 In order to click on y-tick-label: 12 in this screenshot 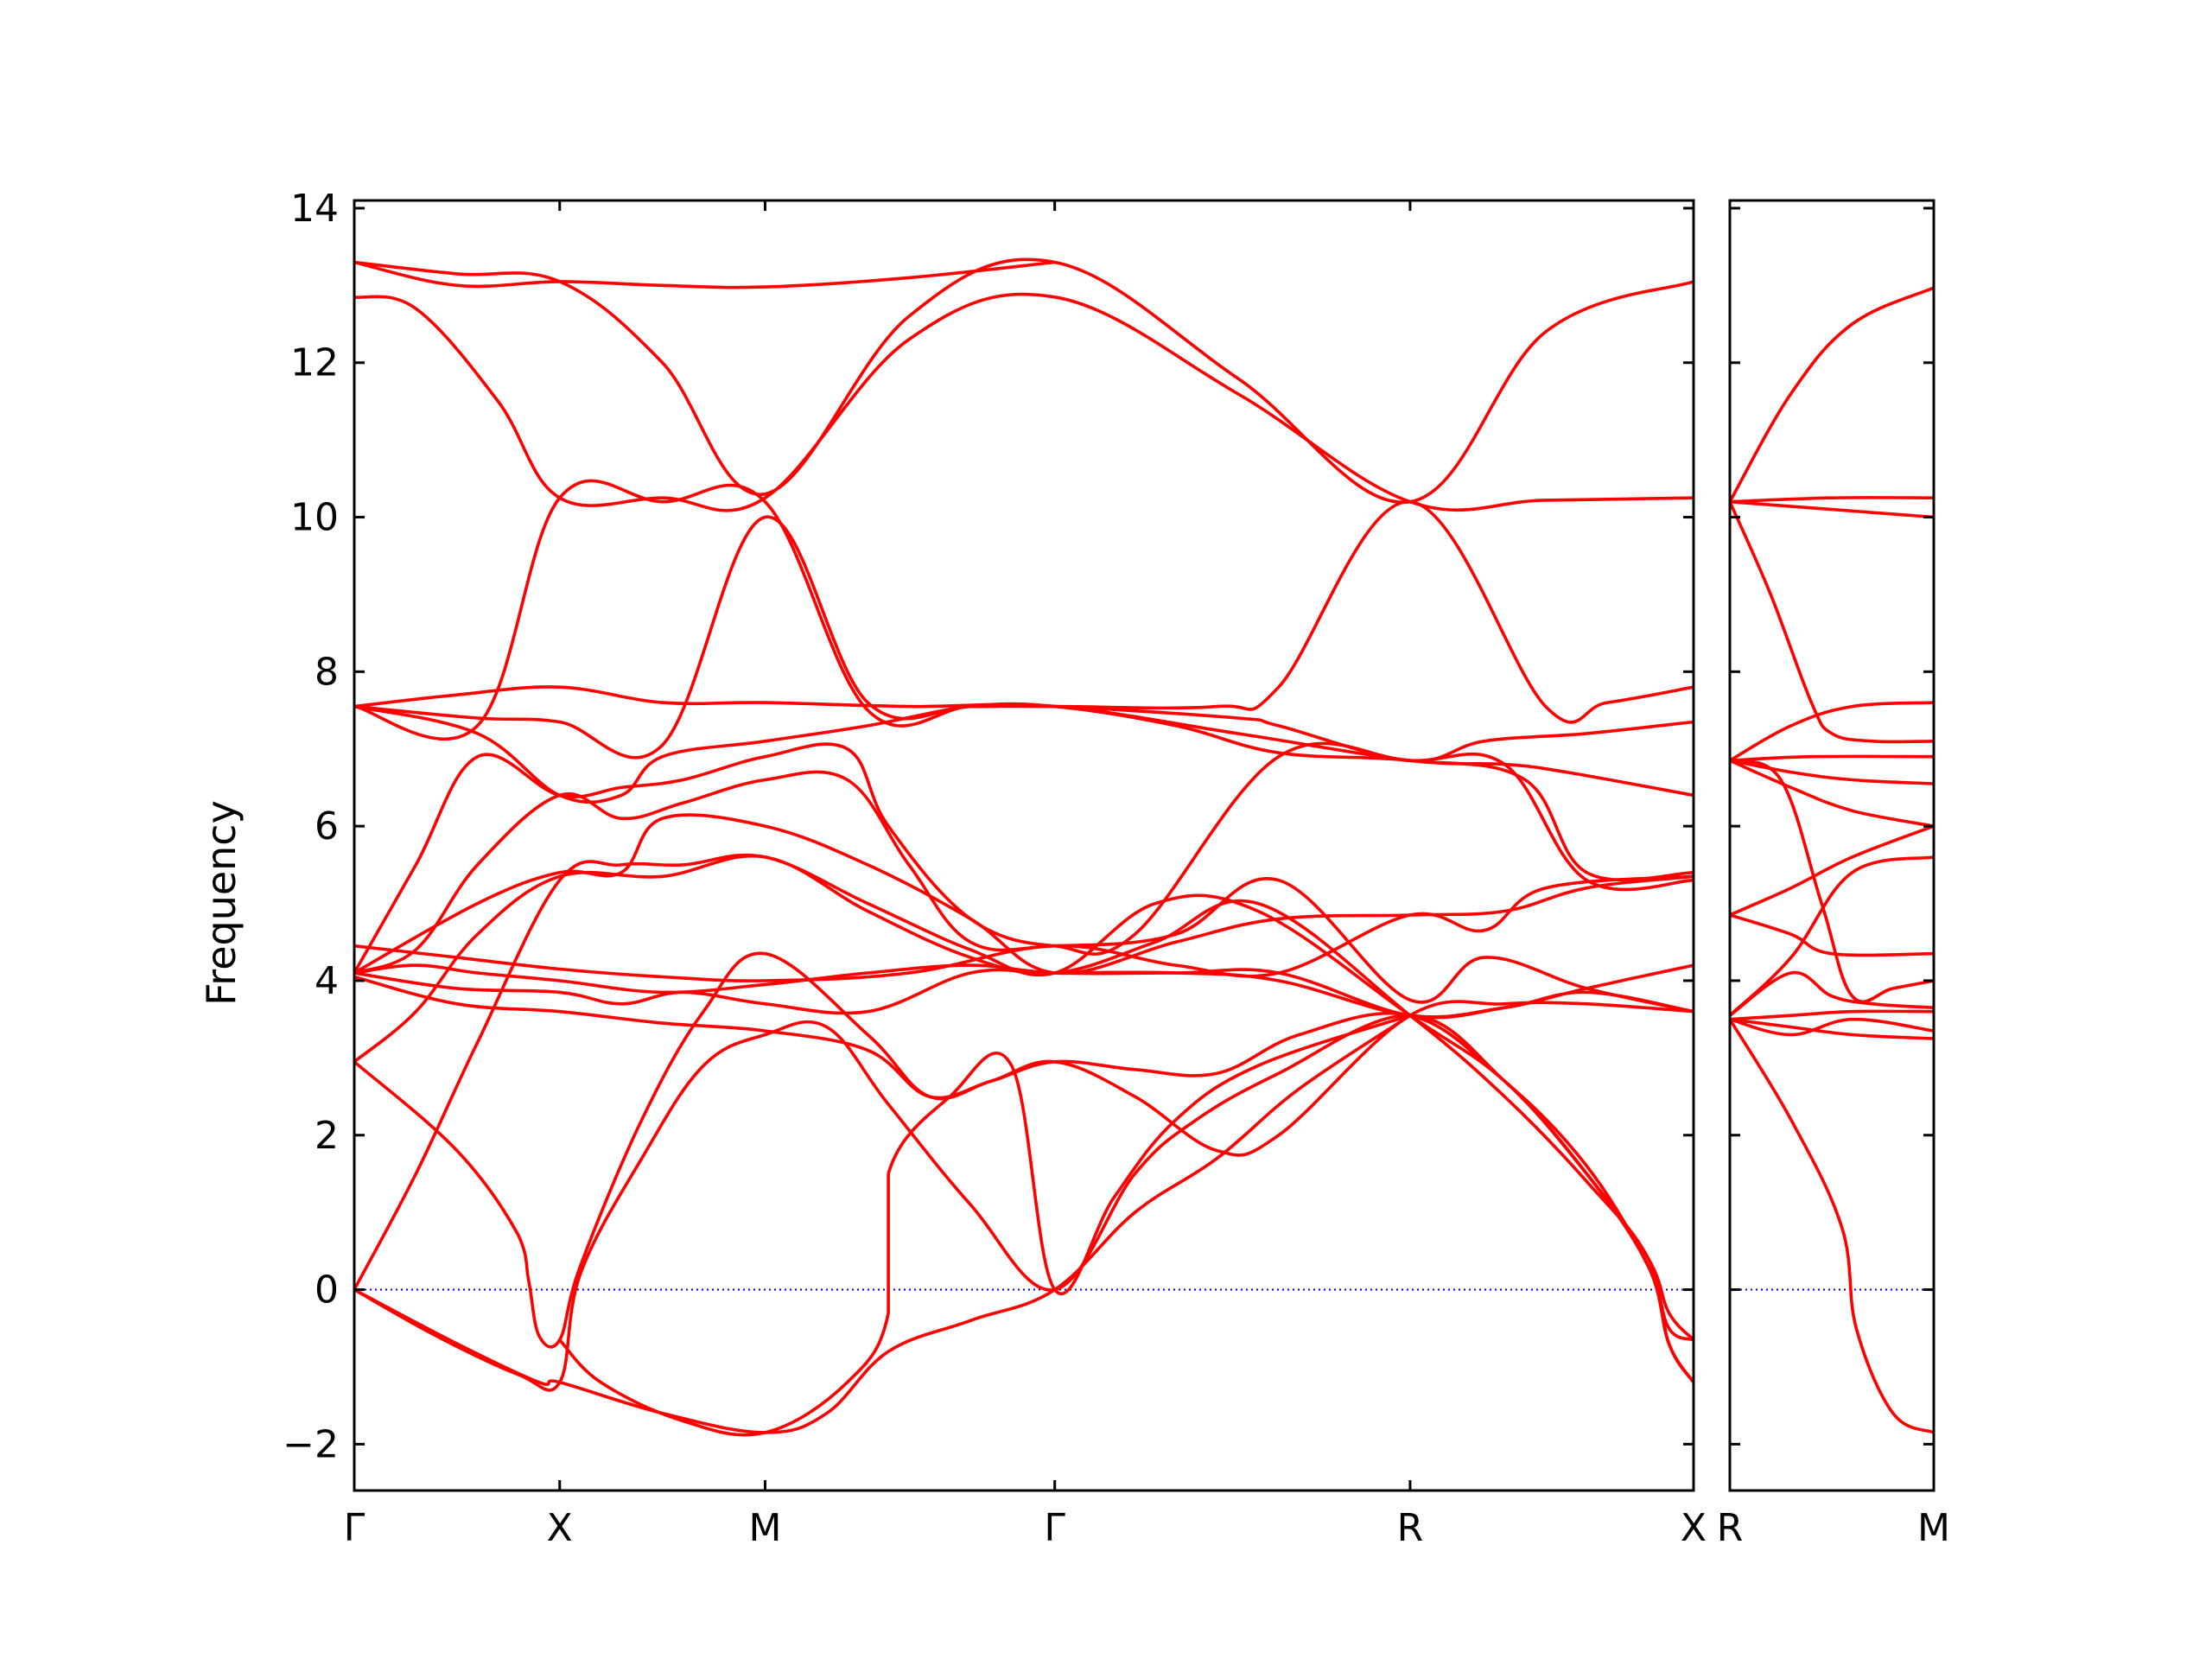, I will do `click(314, 363)`.